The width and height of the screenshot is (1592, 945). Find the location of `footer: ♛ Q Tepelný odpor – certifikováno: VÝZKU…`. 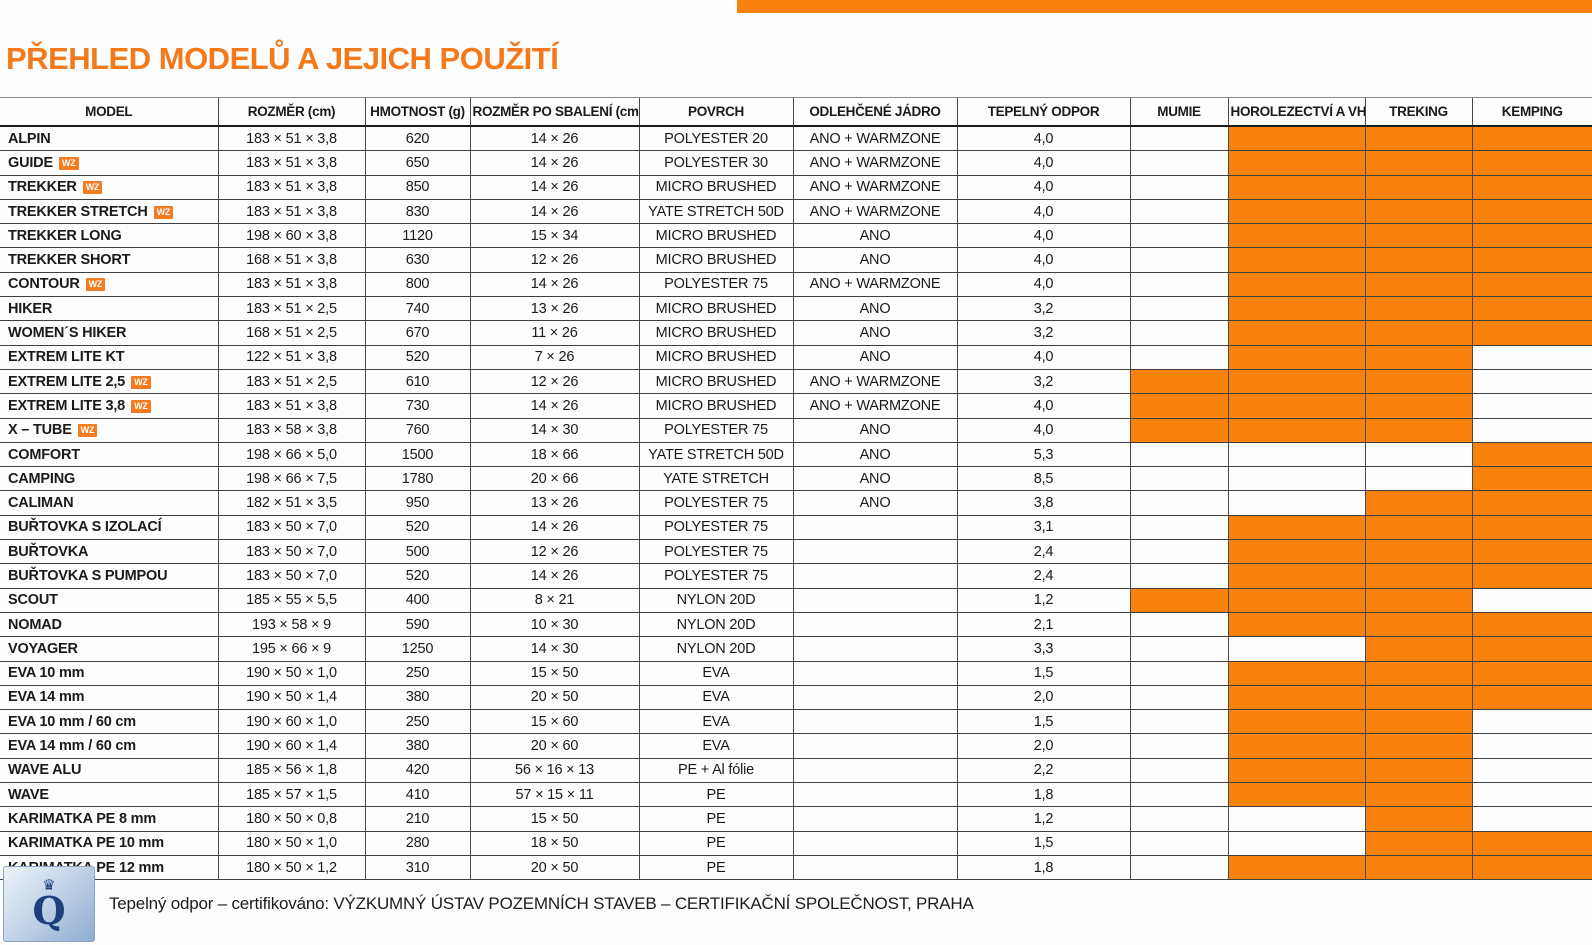

footer: ♛ Q Tepelný odpor – certifikováno: VÝZKU… is located at coordinates (488, 904).